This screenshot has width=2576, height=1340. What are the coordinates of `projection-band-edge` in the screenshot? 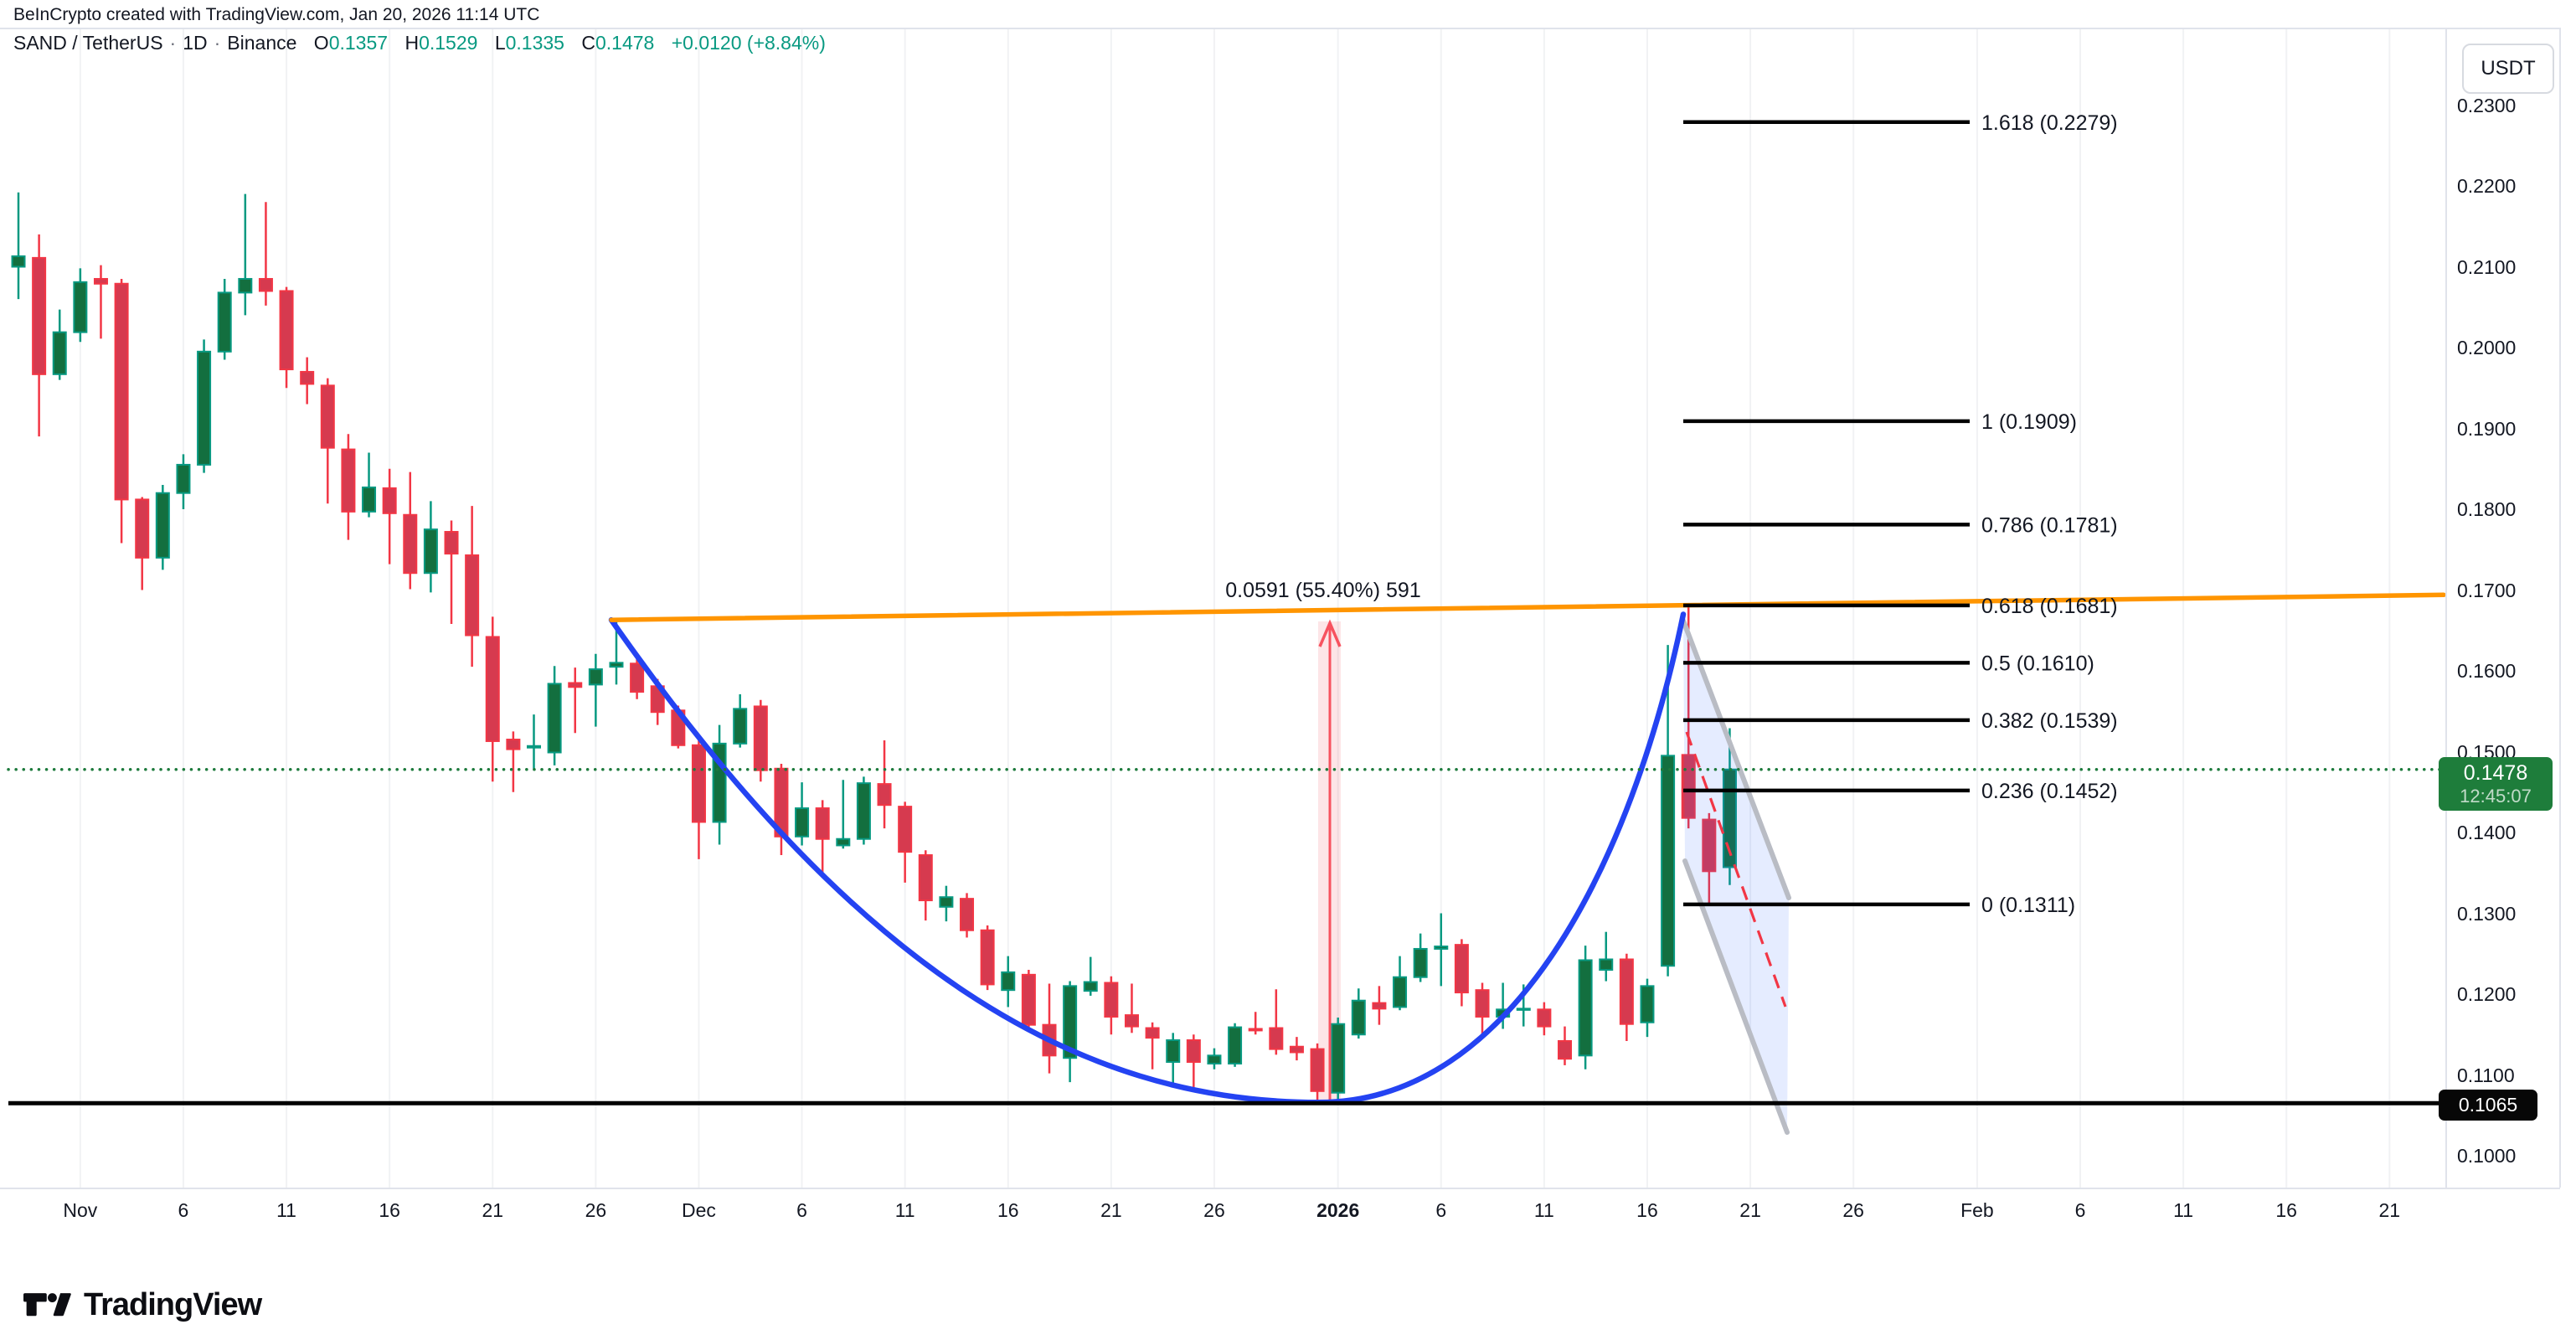 It's located at (1736, 759).